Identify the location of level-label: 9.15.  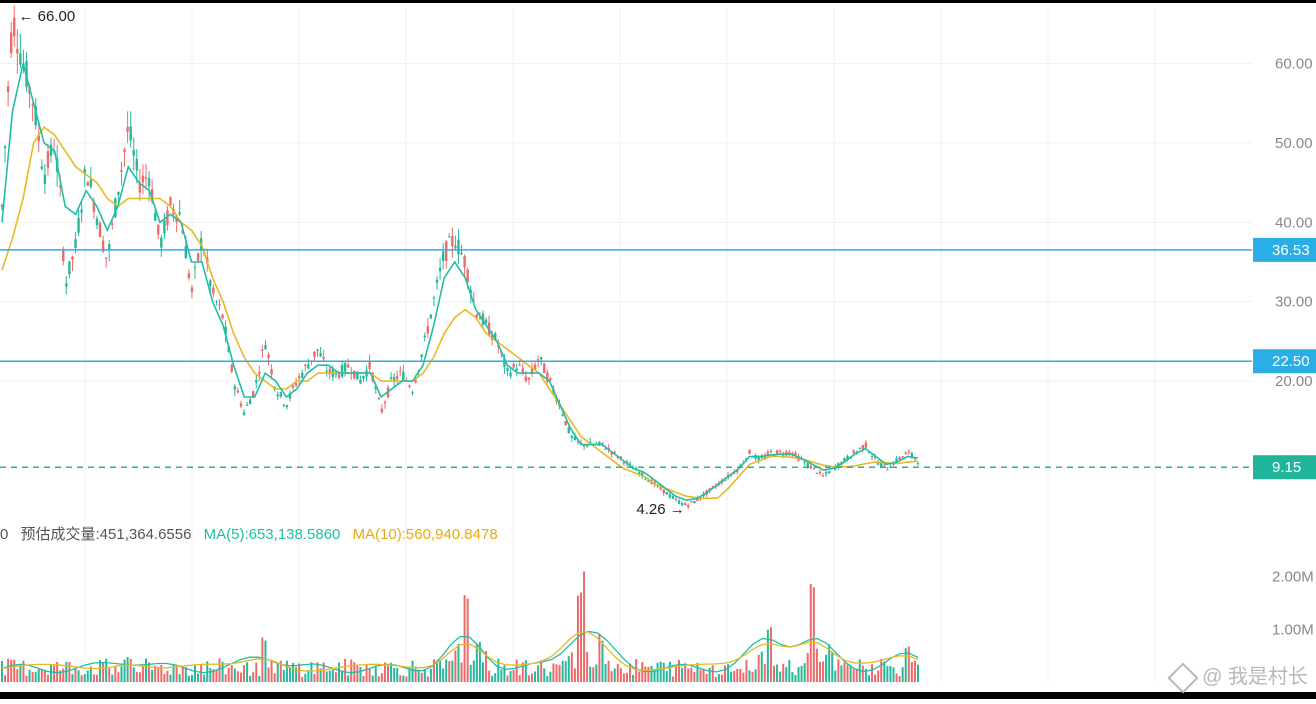
(1286, 467).